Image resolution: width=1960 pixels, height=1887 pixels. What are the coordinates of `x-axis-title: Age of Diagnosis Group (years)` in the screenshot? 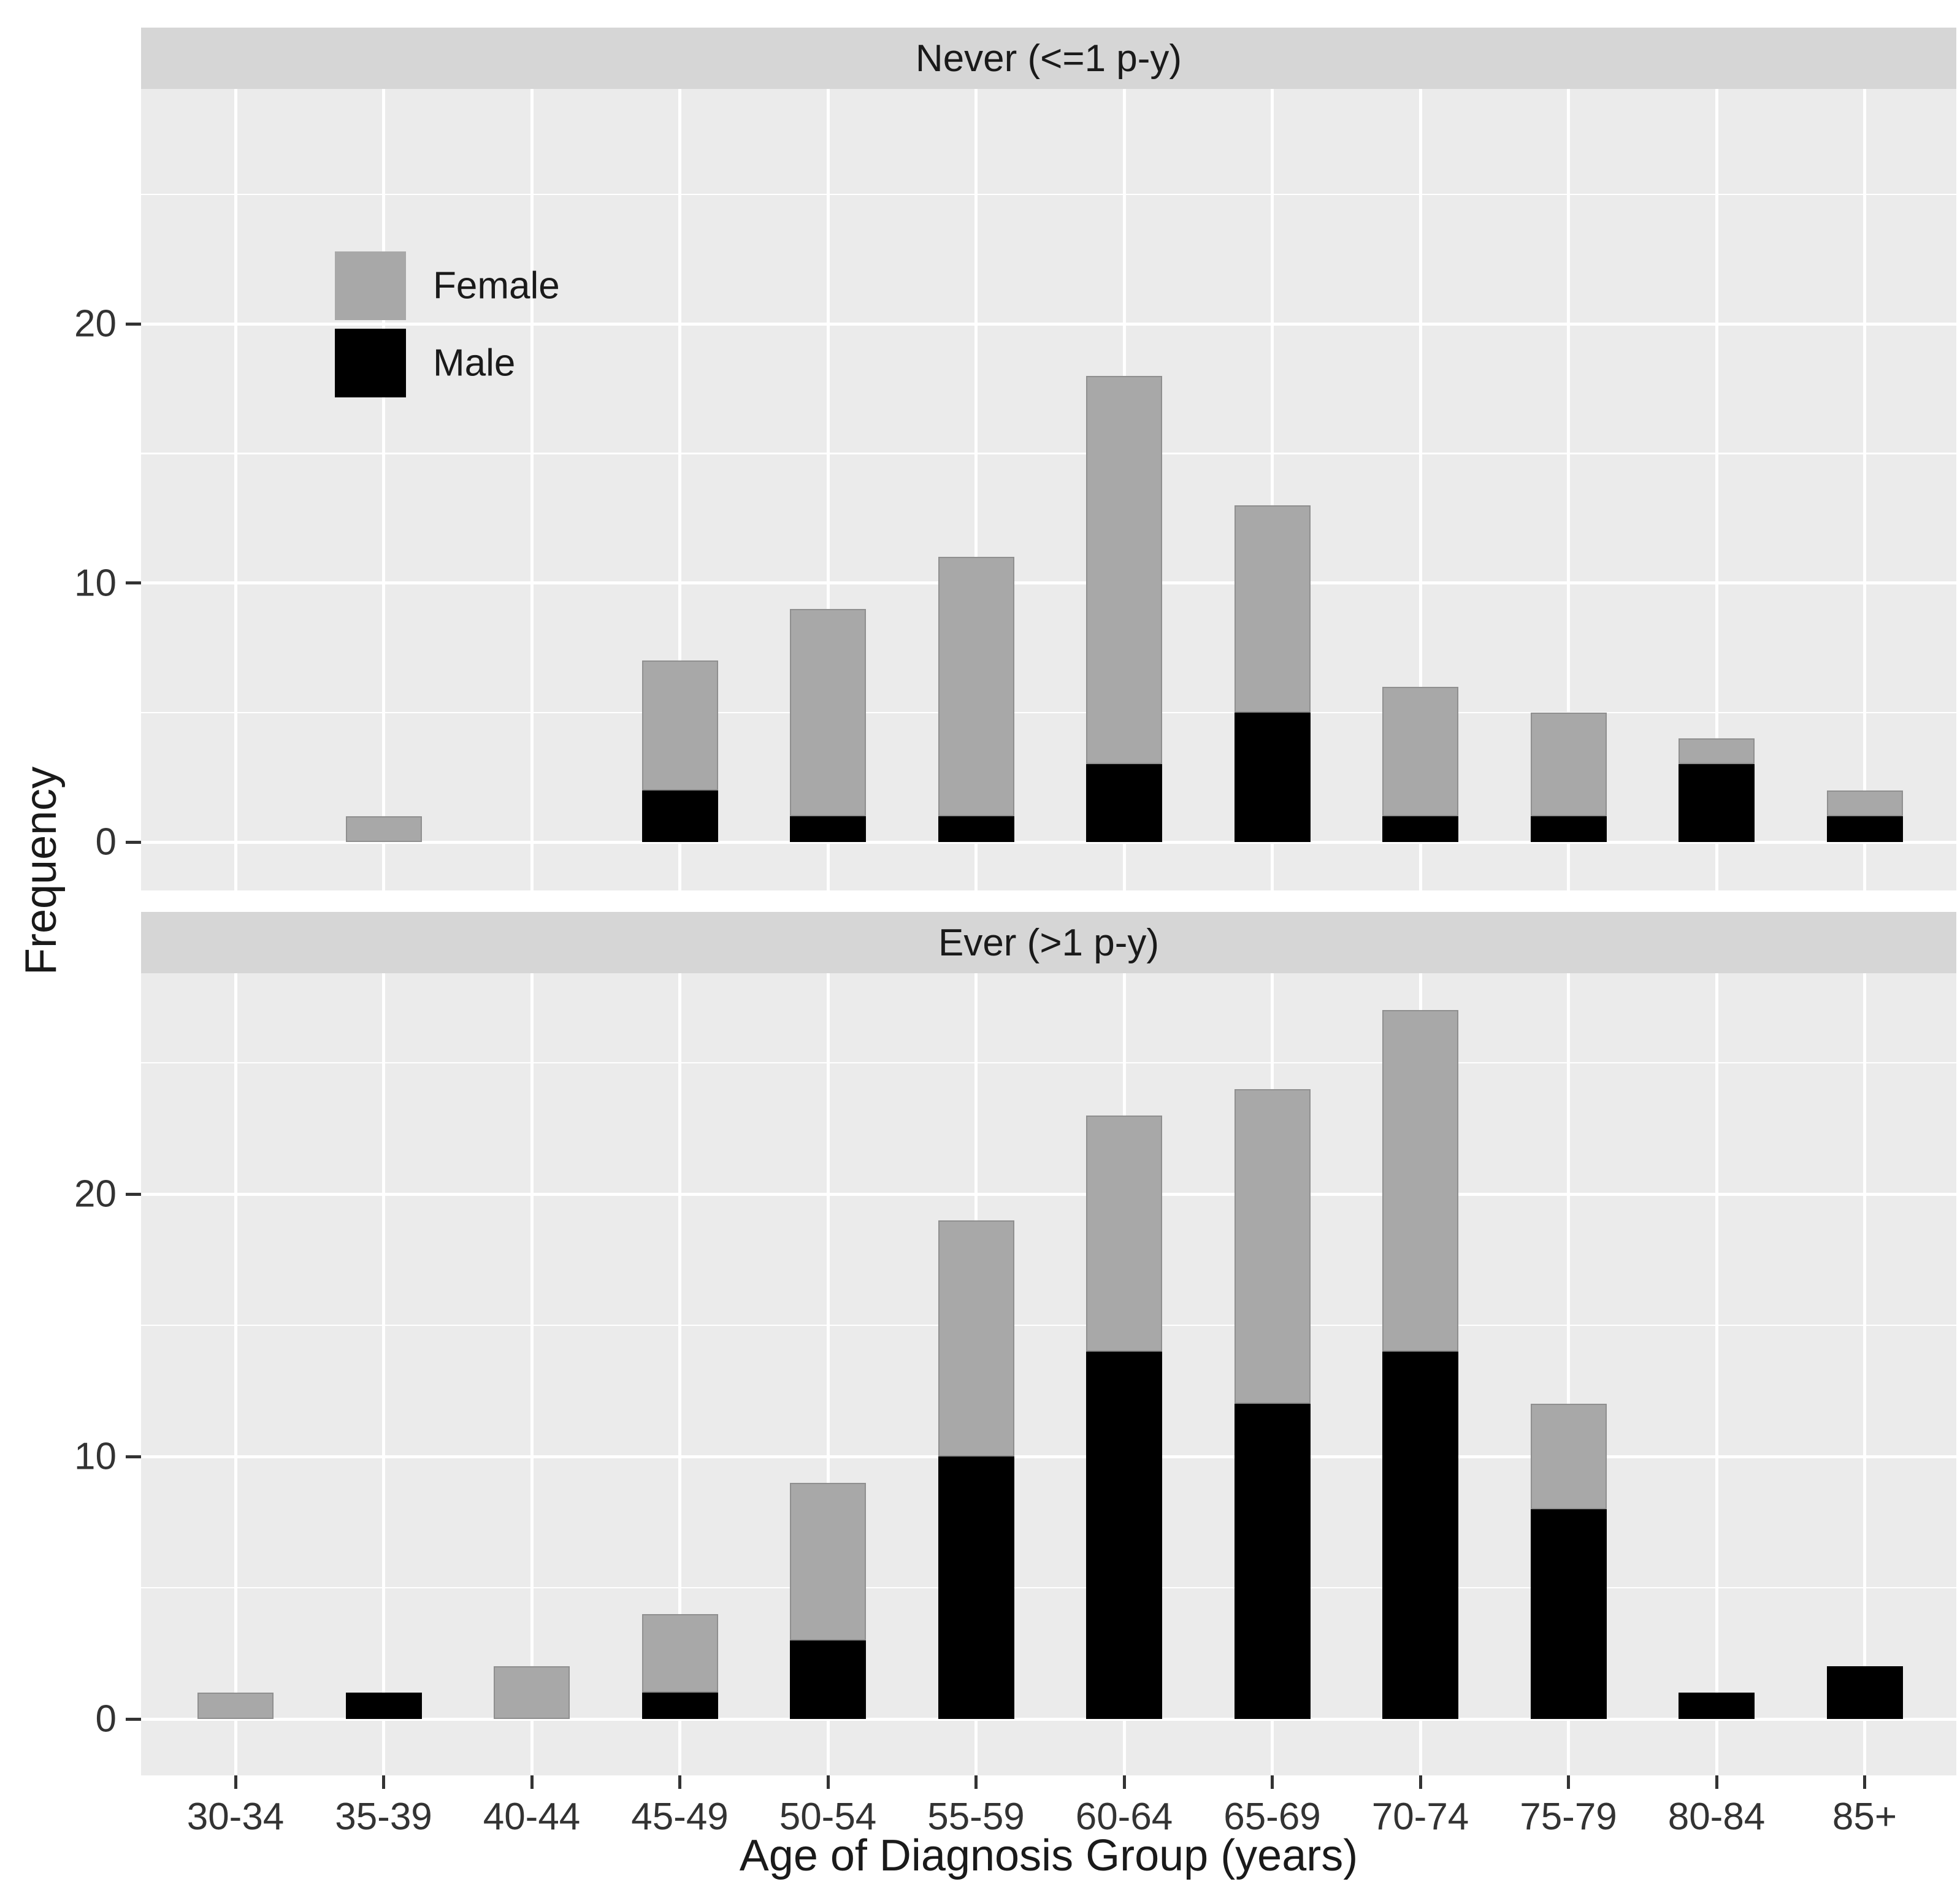 It's located at (1048, 1855).